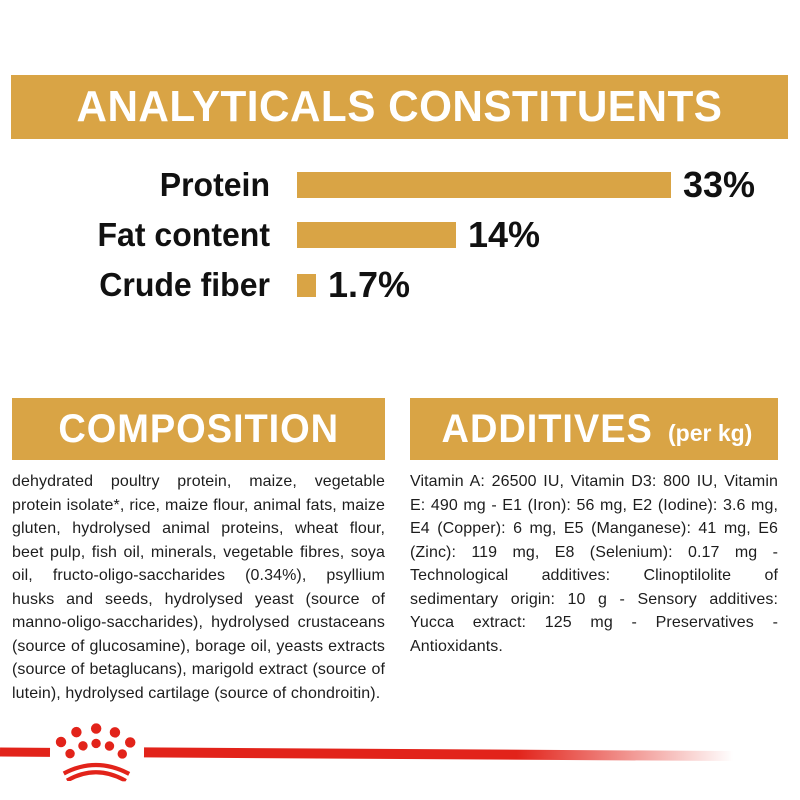  I want to click on chart-row-protein: Protein 33%, so click(400, 185).